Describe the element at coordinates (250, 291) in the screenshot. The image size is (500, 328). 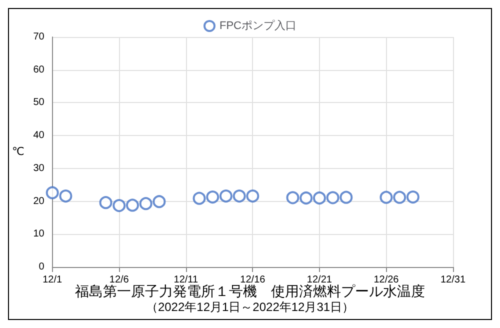
I see `text: 福島第一原子力発電所１号機 使用済燃料プール水温度` at that location.